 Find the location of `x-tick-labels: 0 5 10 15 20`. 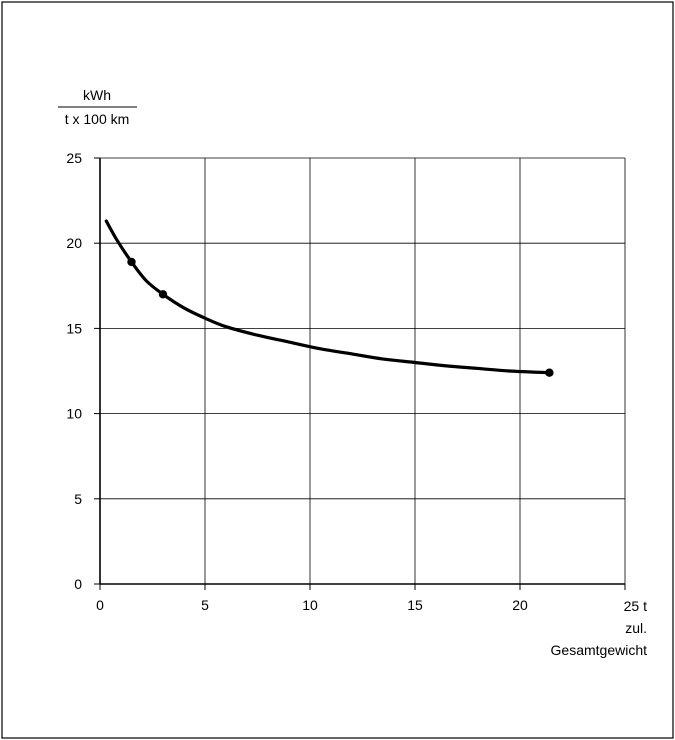

x-tick-labels: 0 5 10 15 20 is located at coordinates (312, 605).